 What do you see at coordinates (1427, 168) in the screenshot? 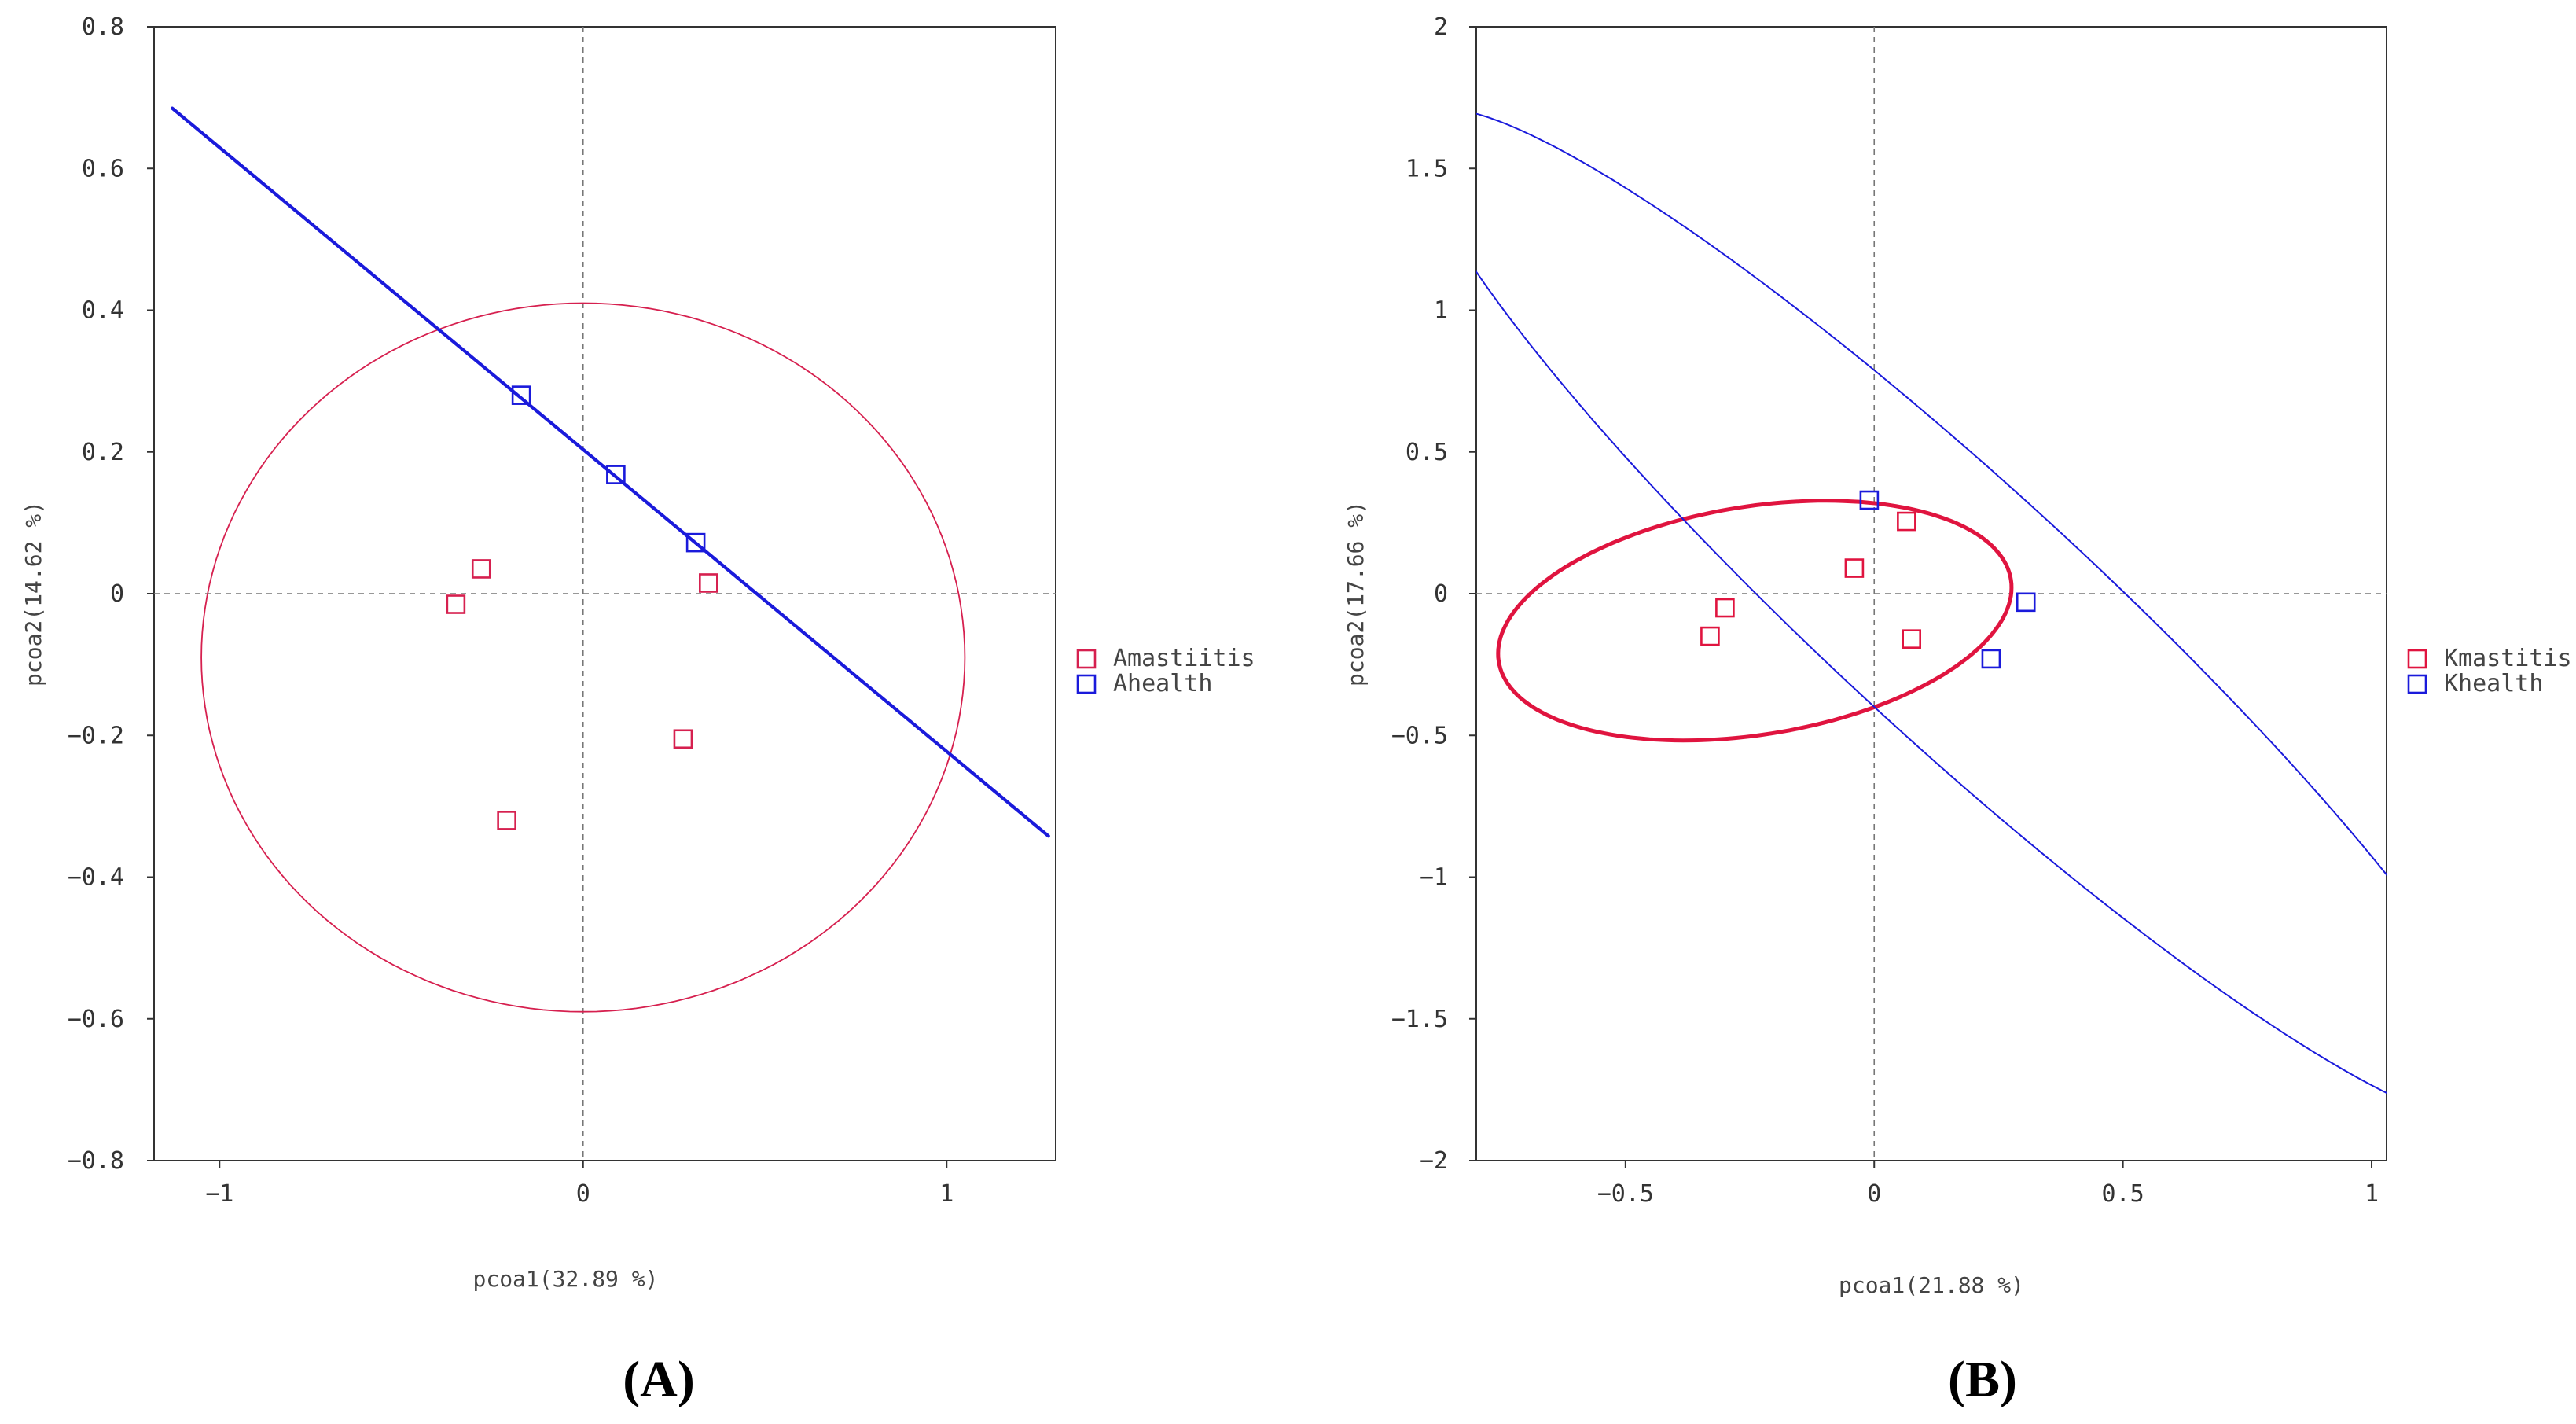
I see `y-tick-label: 1.5` at bounding box center [1427, 168].